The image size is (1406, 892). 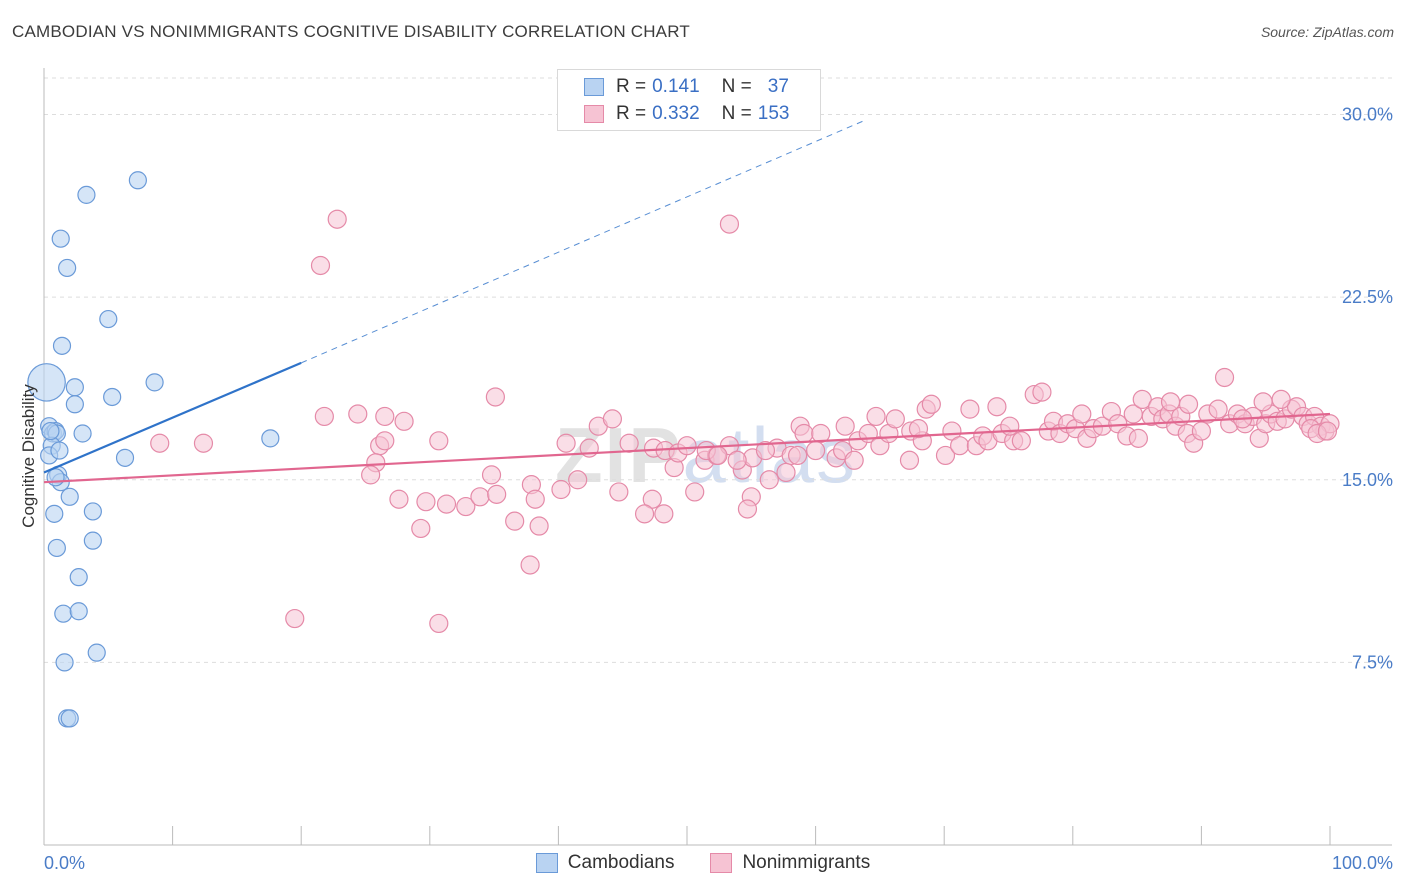 I want to click on legend-r-label: R =, so click(x=631, y=86).